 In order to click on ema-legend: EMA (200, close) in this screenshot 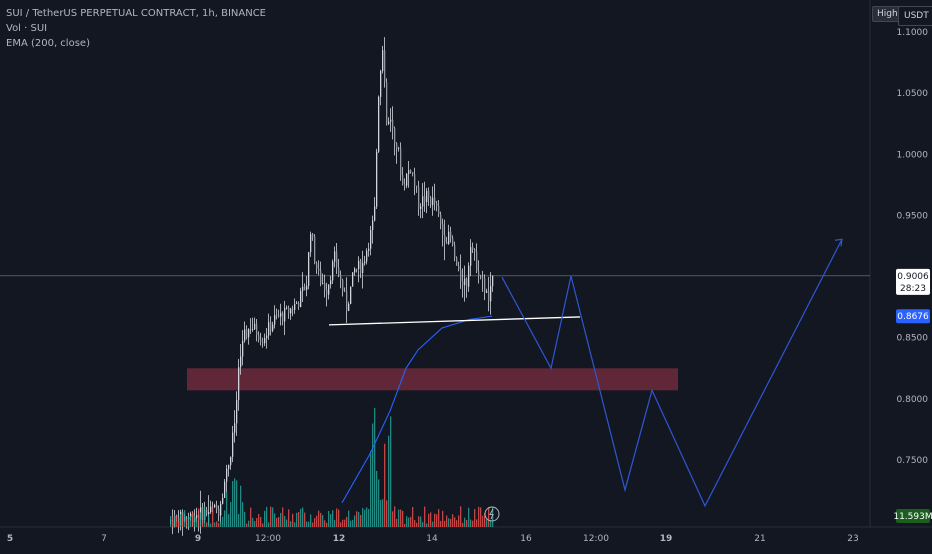, I will do `click(48, 43)`.